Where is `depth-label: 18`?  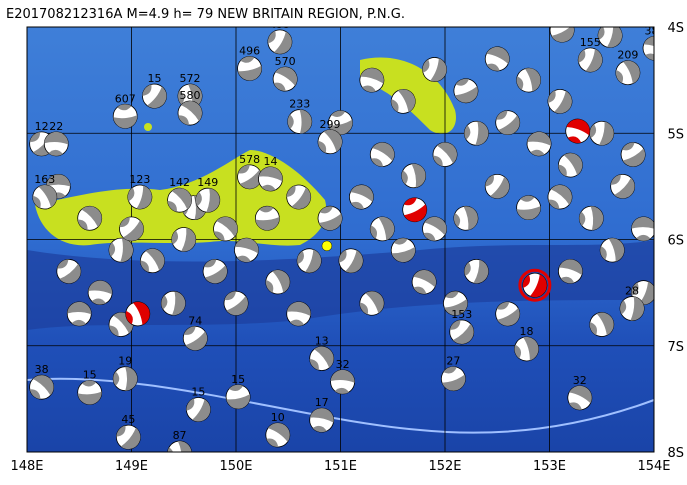
depth-label: 18 is located at coordinates (527, 331).